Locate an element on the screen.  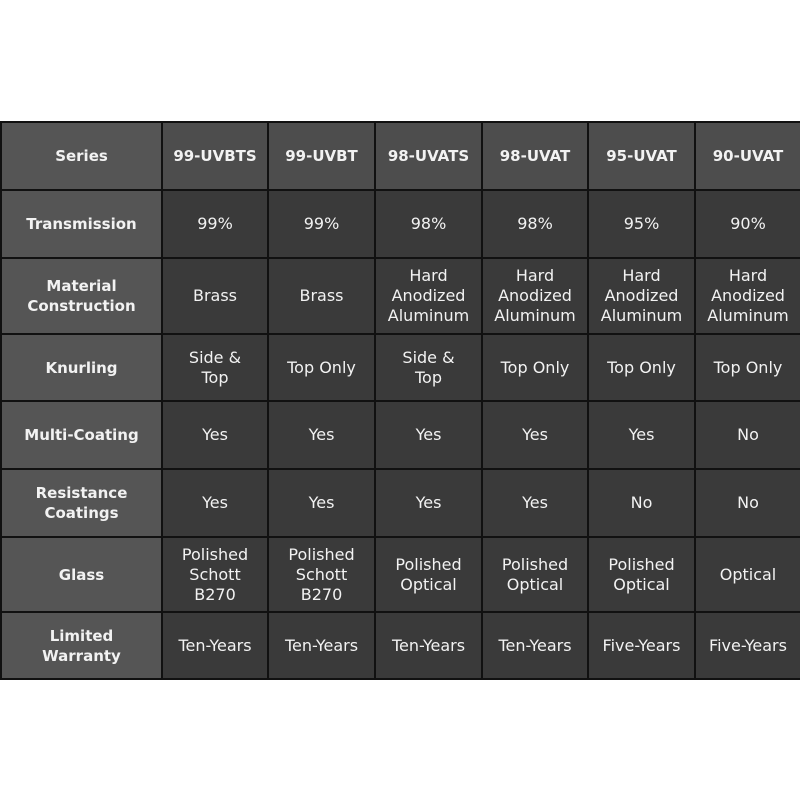
table-cell: 90% is located at coordinates (747, 224).